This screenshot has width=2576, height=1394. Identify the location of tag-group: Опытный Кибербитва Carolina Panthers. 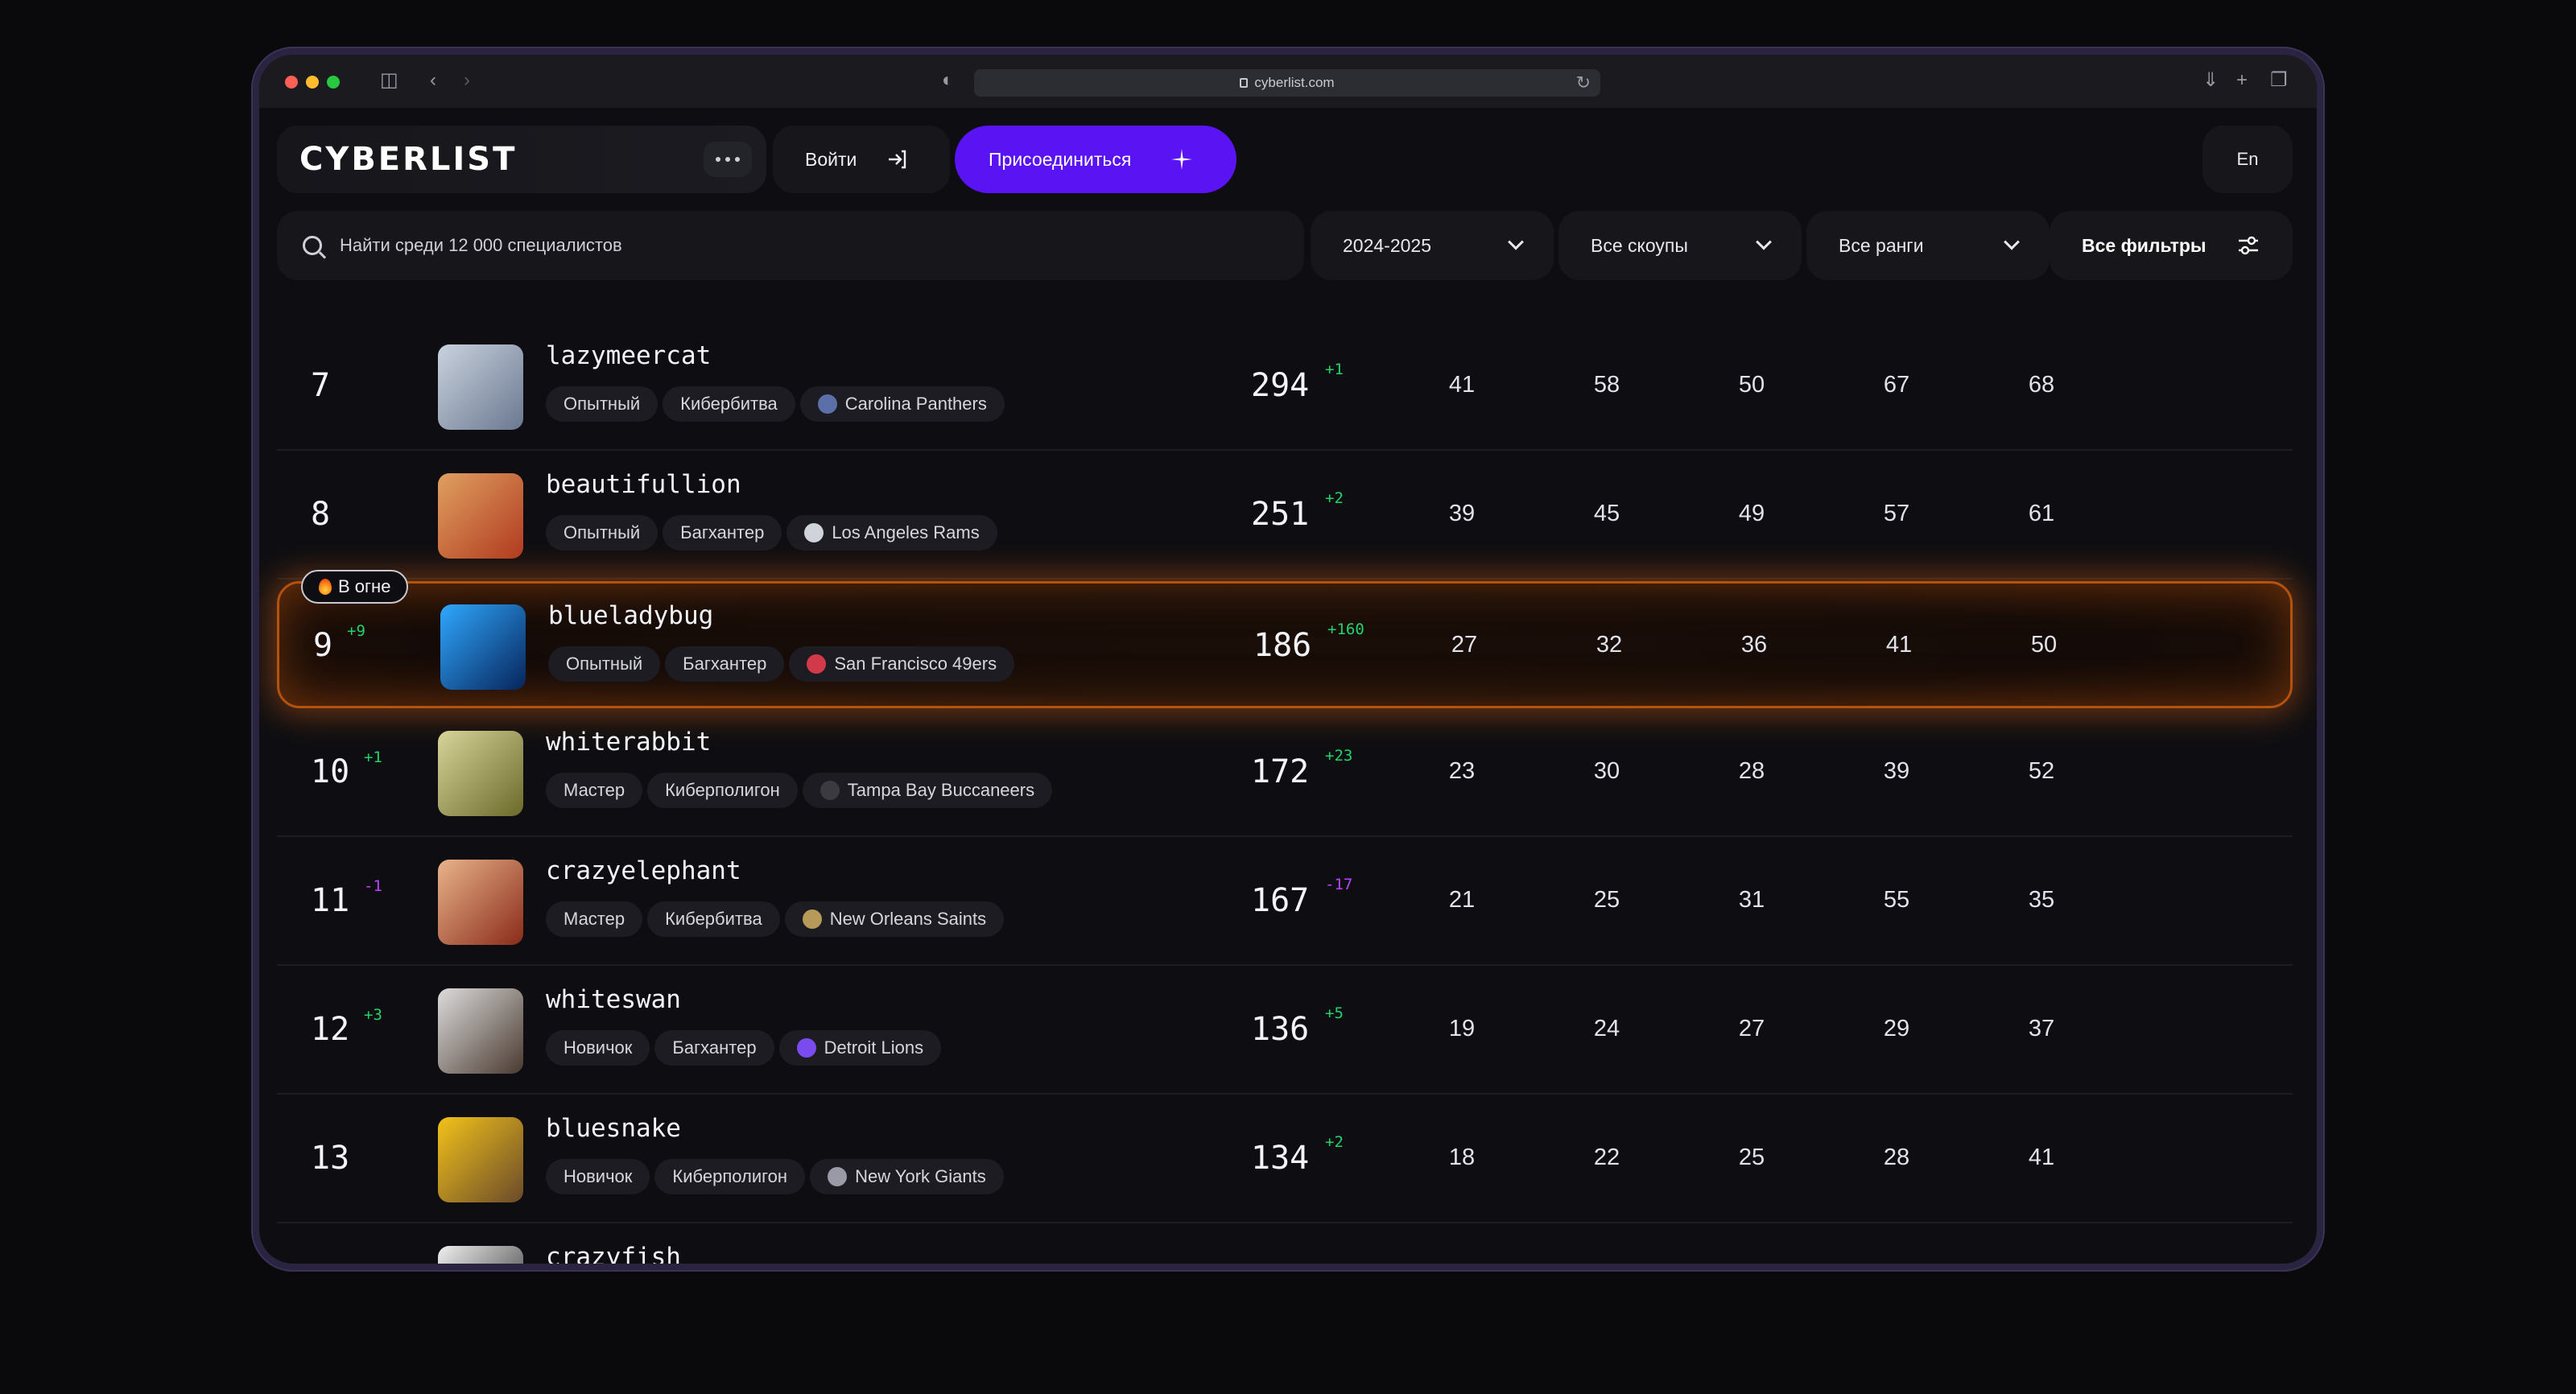
(775, 404).